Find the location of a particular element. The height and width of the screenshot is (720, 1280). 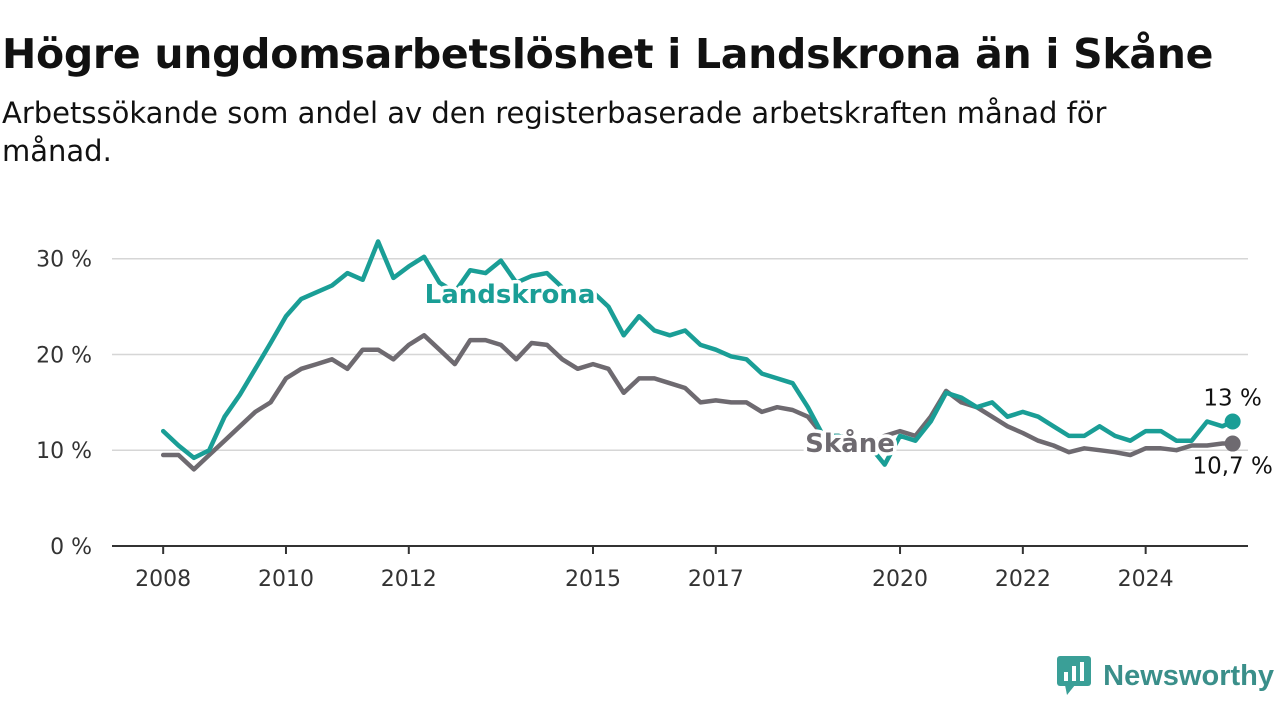

brand-name: Newsworthy is located at coordinates (1188, 675).